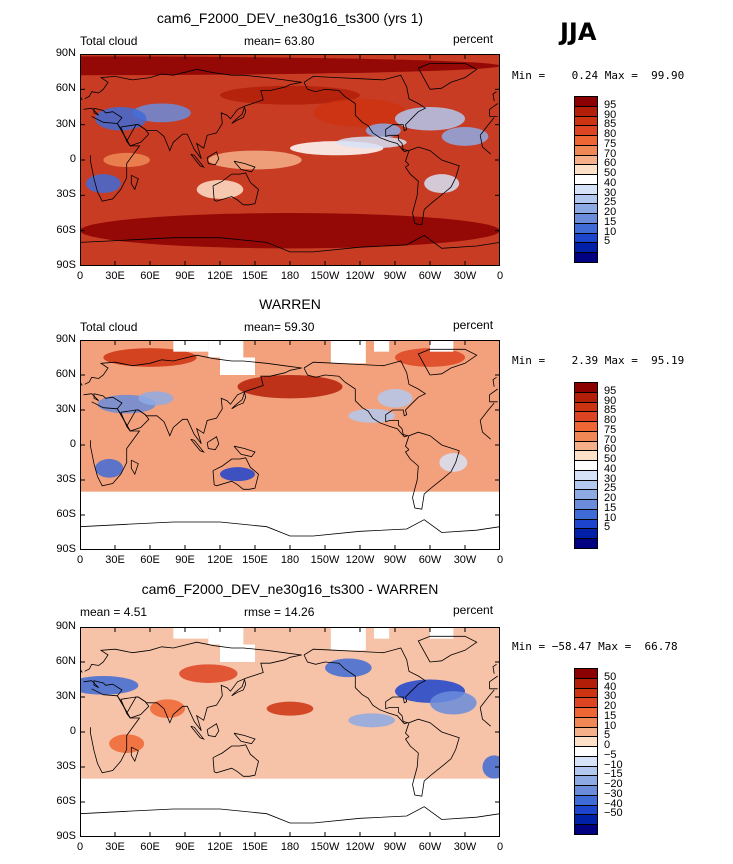 The width and height of the screenshot is (733, 864). What do you see at coordinates (360, 847) in the screenshot?
I see `lon-tick-label: 120W` at bounding box center [360, 847].